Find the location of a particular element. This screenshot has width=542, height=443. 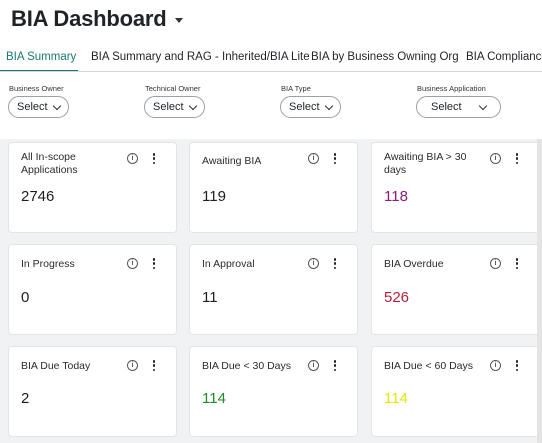

tab-bia-business-owning-org: BIA by Business Owning Org is located at coordinates (385, 57).